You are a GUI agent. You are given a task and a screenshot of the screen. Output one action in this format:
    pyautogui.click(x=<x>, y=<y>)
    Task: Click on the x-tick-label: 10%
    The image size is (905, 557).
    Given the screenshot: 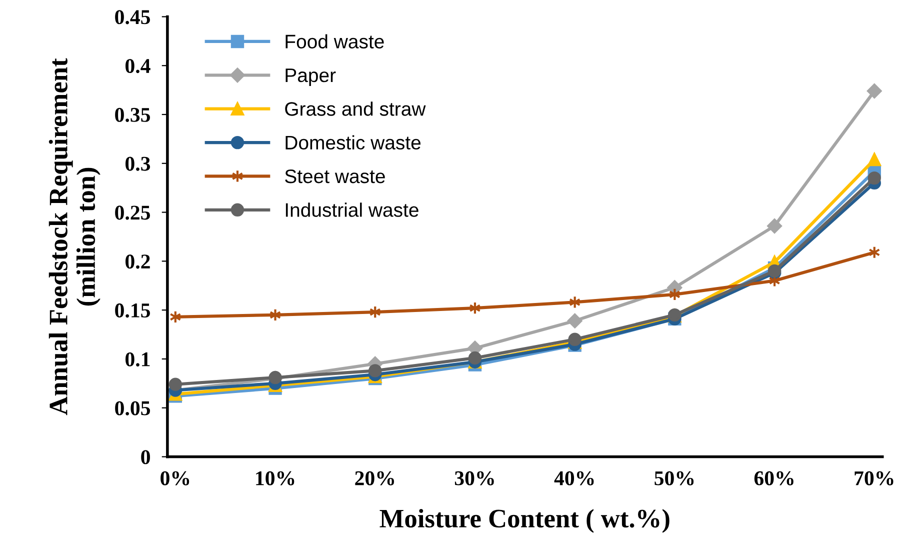 What is the action you would take?
    pyautogui.click(x=275, y=478)
    